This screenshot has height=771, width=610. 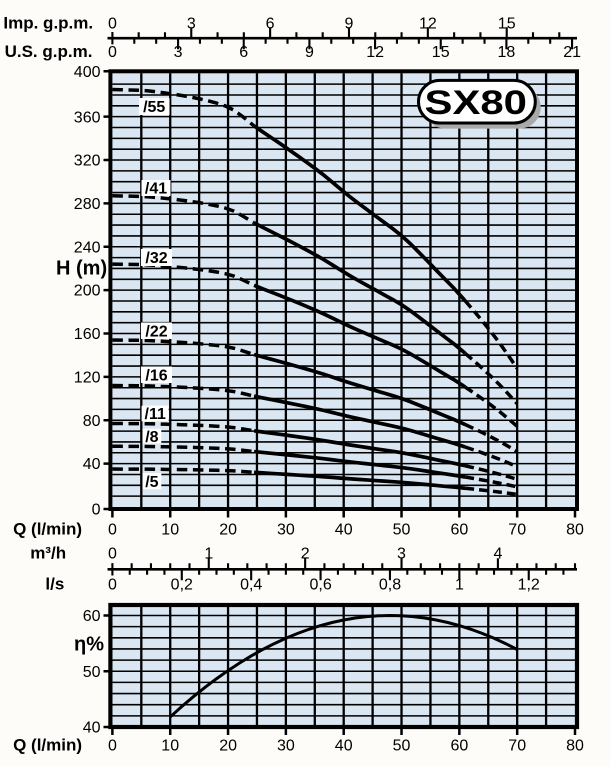 What do you see at coordinates (87, 291) in the screenshot?
I see `svg-text: 200` at bounding box center [87, 291].